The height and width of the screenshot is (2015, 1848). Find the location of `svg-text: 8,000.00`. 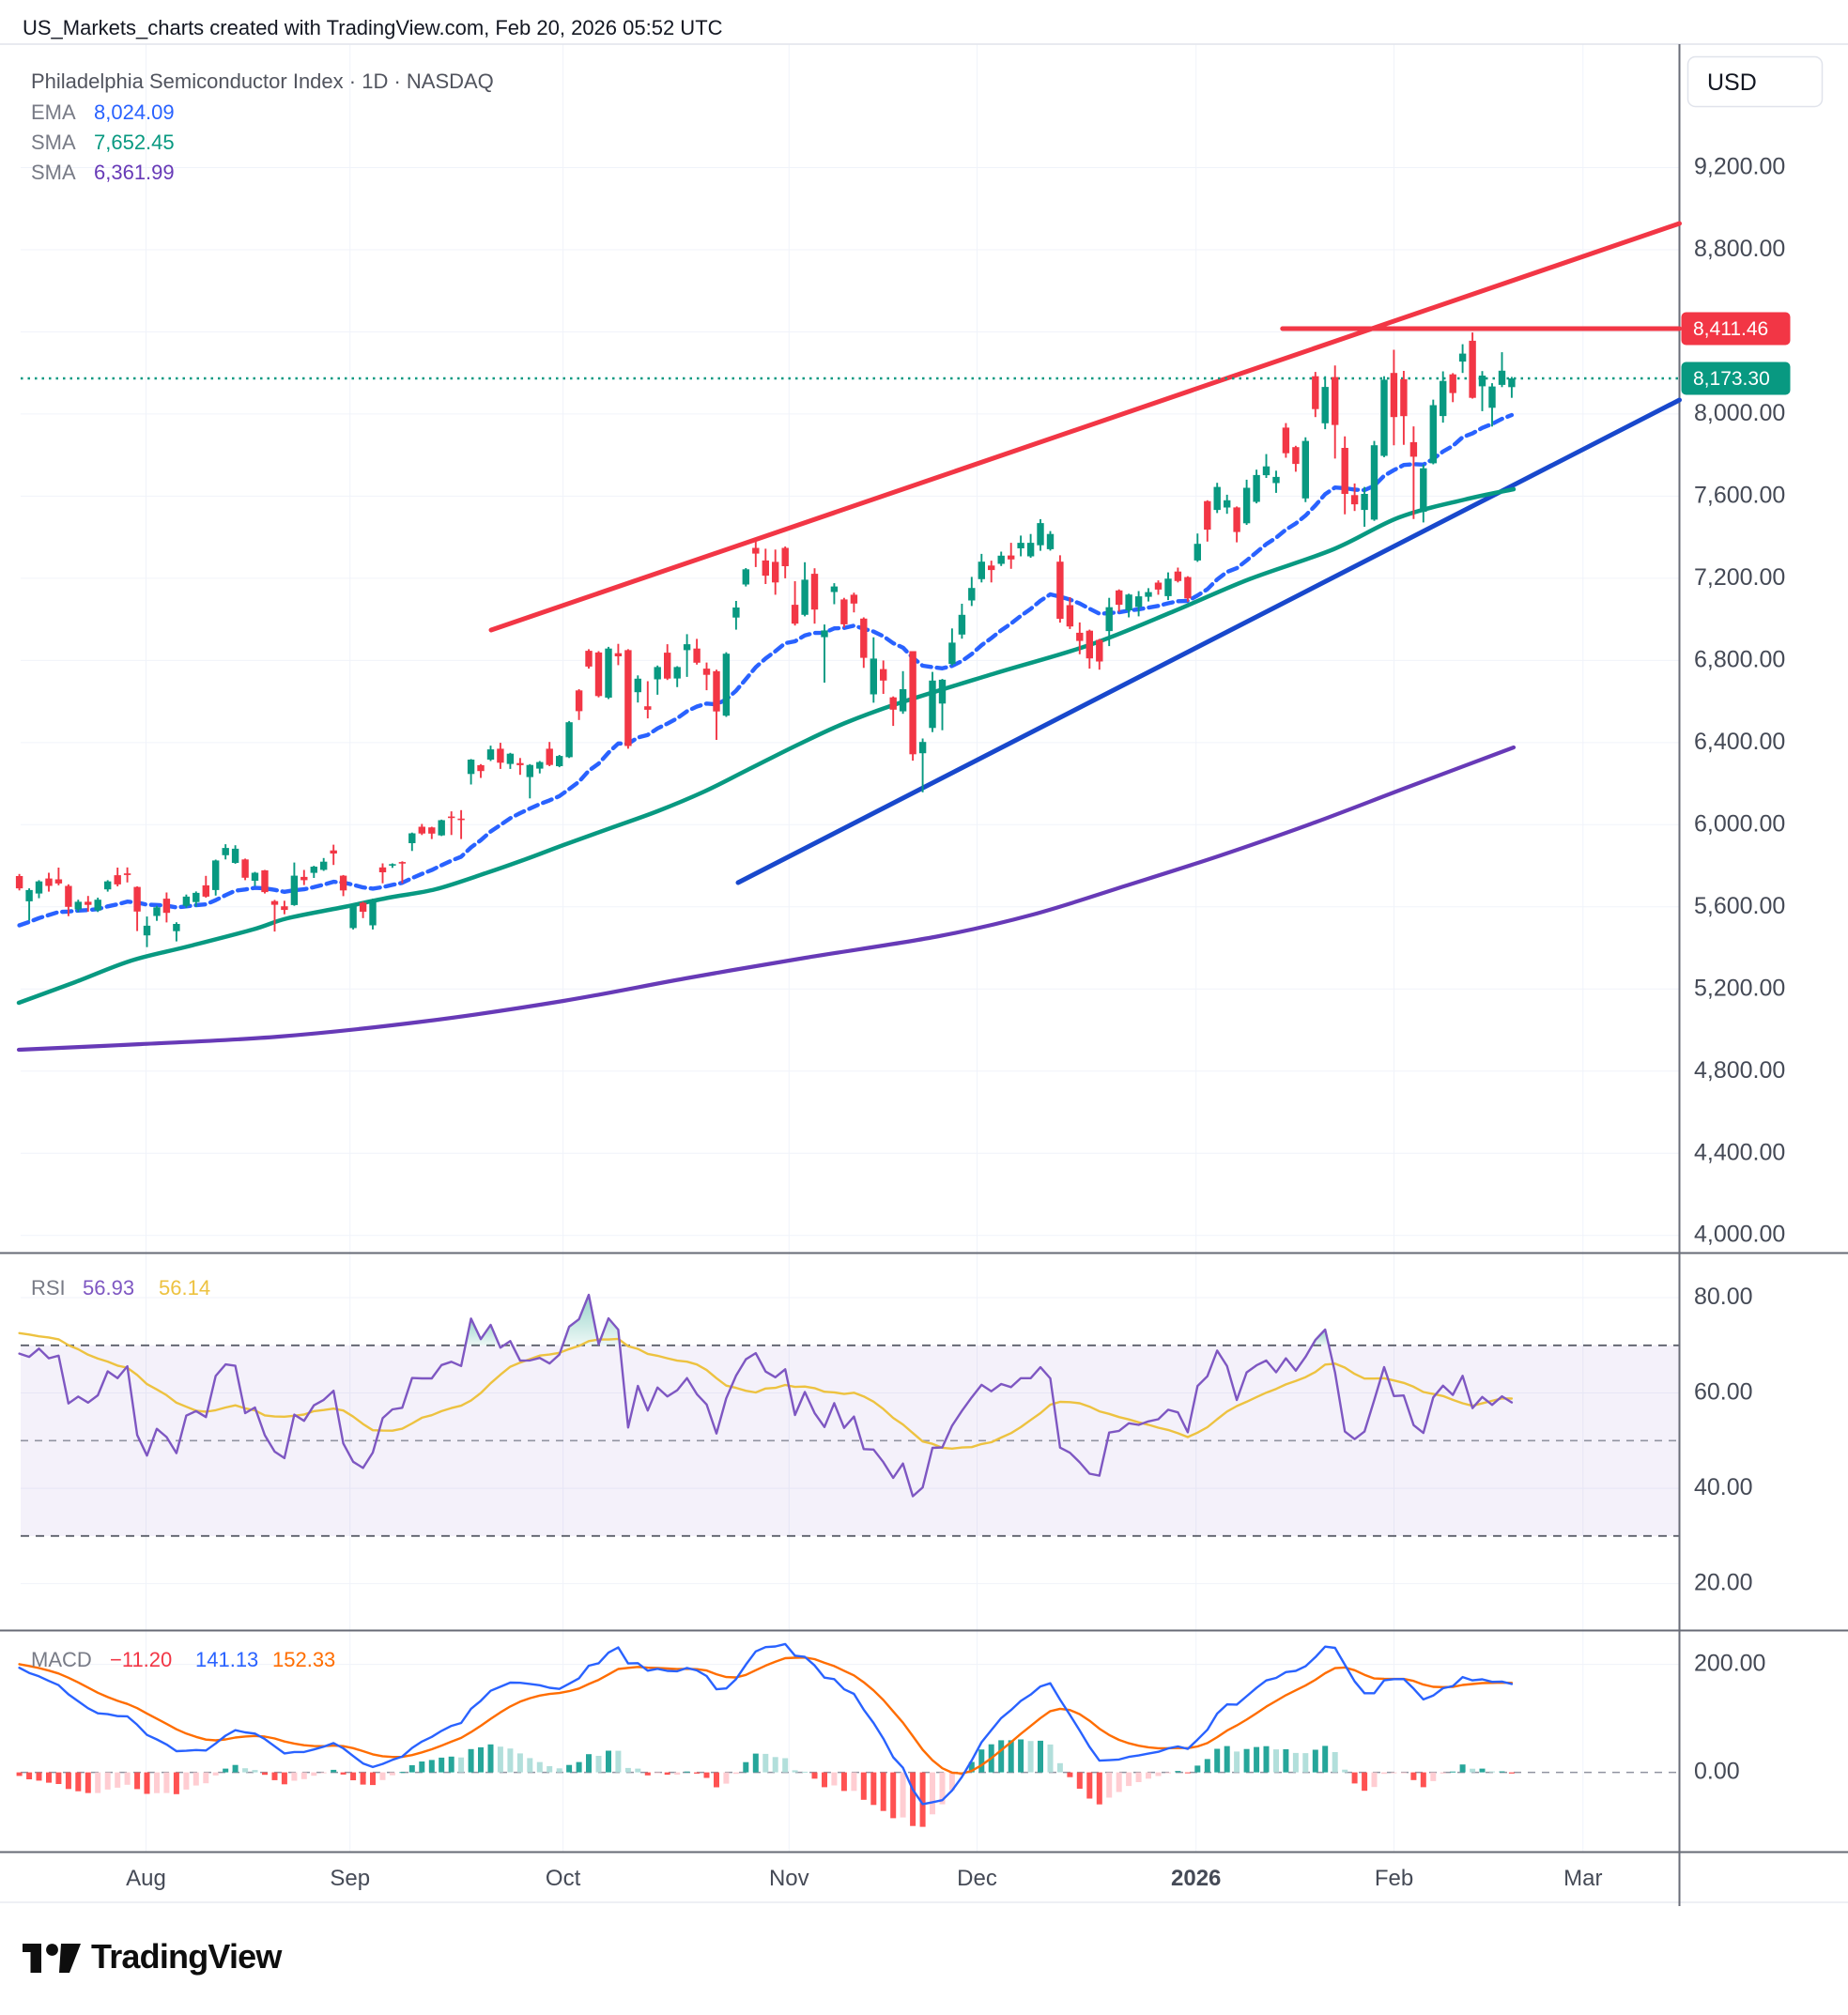

svg-text: 8,000.00 is located at coordinates (1739, 413).